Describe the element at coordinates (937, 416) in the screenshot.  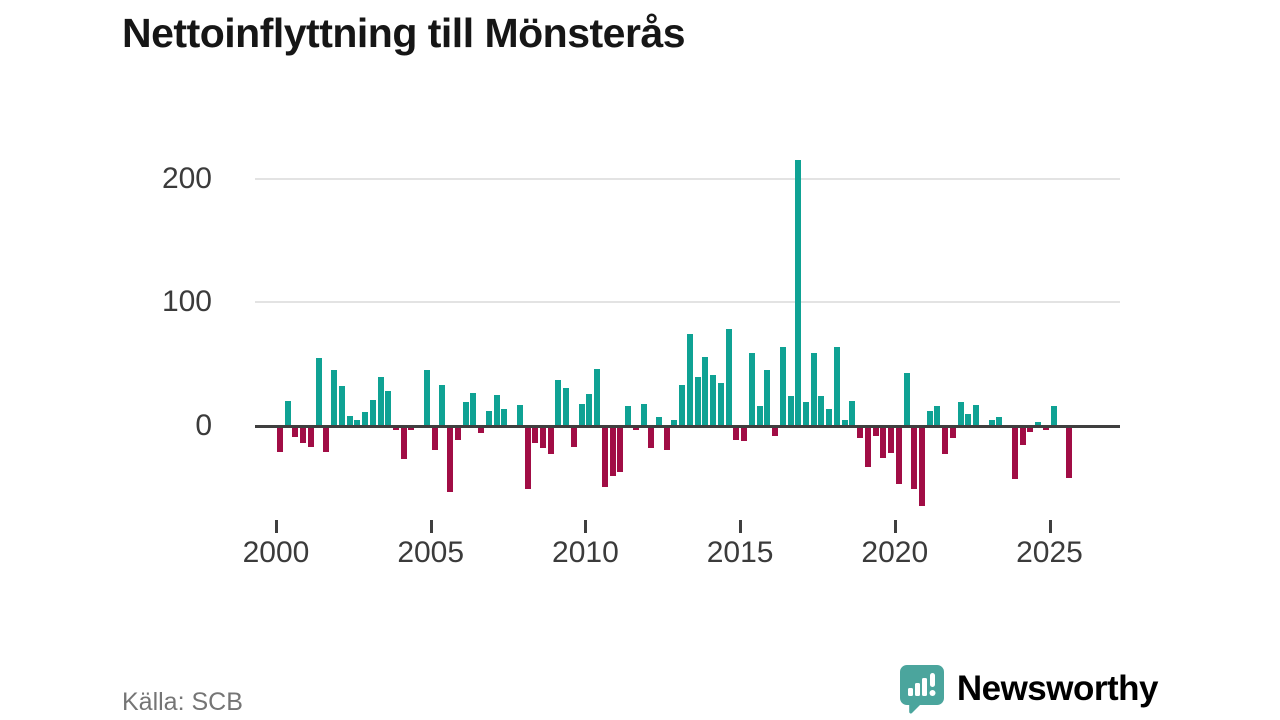
I see `bar-2021-q2` at that location.